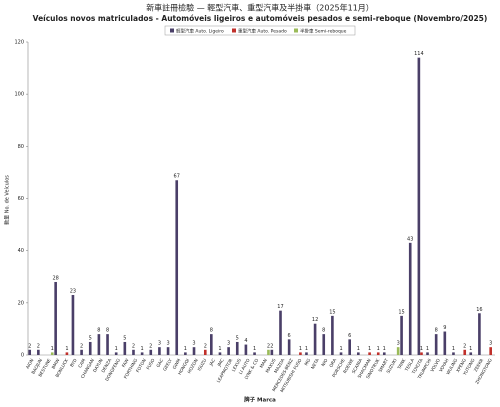 Image resolution: width=500 pixels, height=407 pixels. What do you see at coordinates (22, 356) in the screenshot?
I see `y-tick-label: 0` at bounding box center [22, 356].